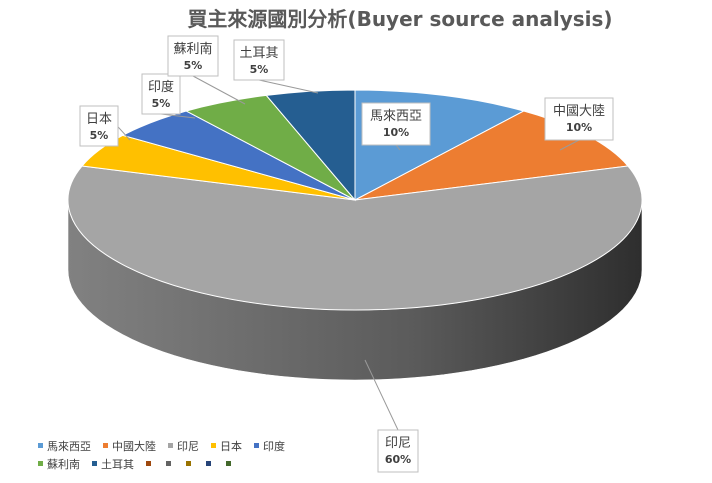 The height and width of the screenshot is (483, 712). What do you see at coordinates (134, 446) in the screenshot?
I see `legend-label: 中國大陸` at bounding box center [134, 446].